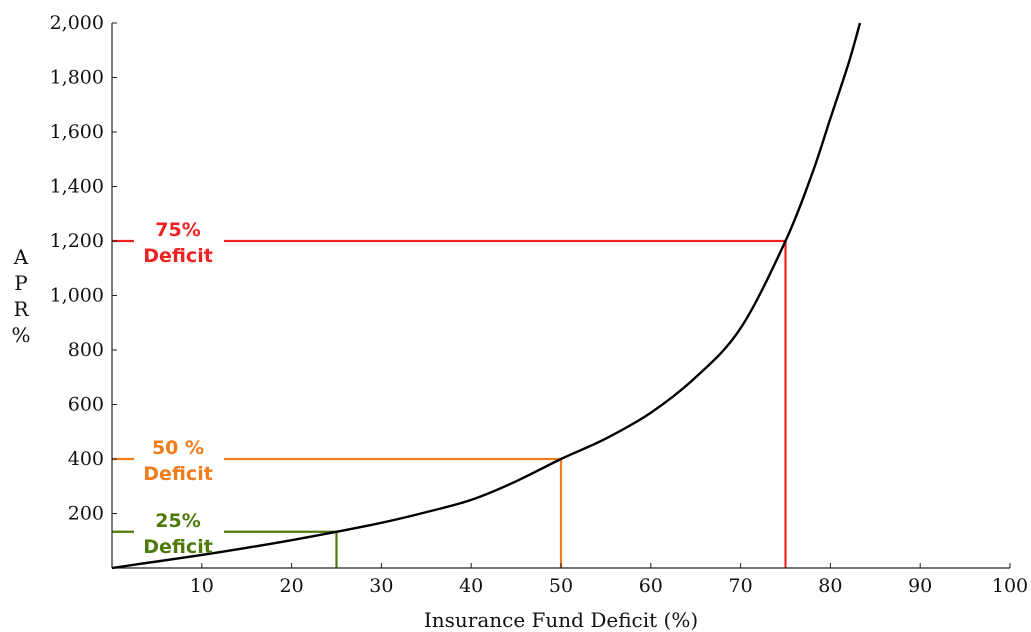 The image size is (1031, 632). Describe the element at coordinates (20, 335) in the screenshot. I see `y-axis-title-letter: %` at that location.